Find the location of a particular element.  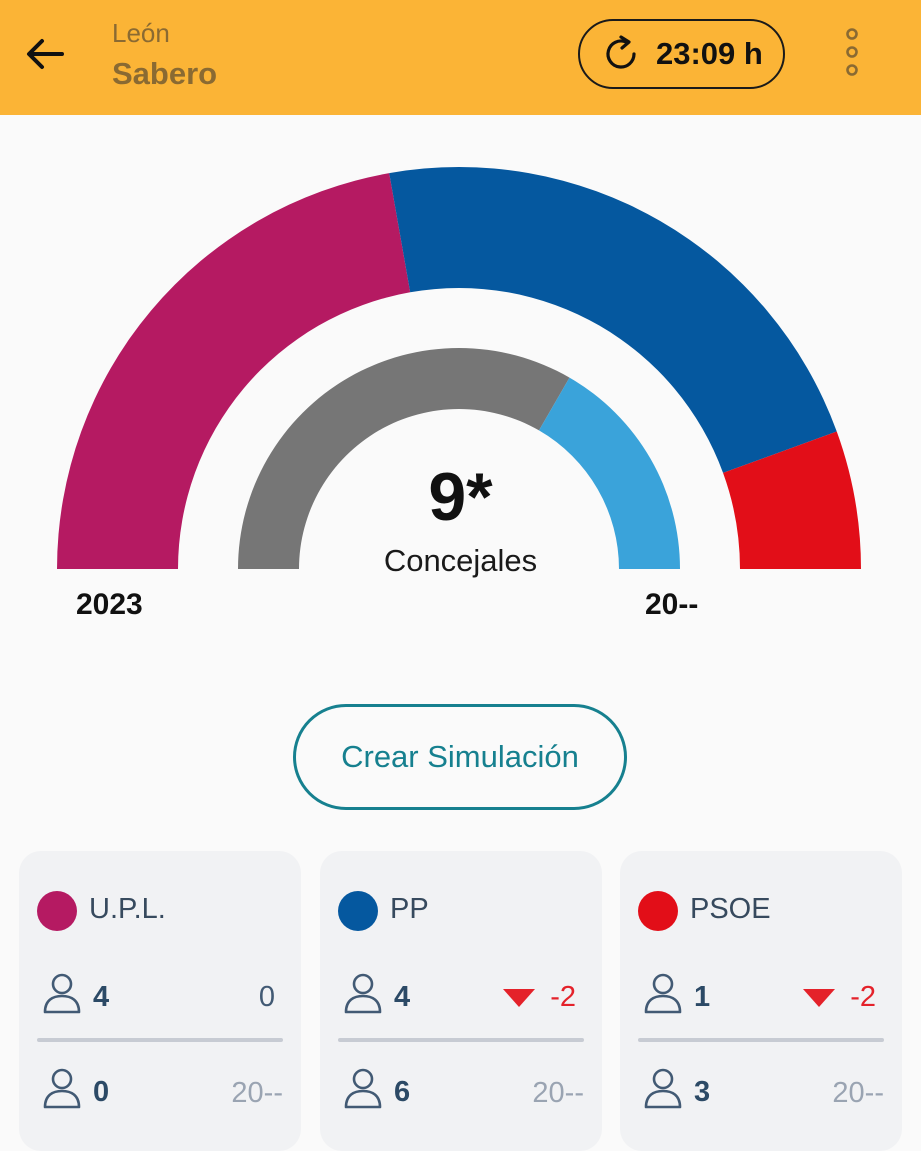

party-card-psoe: PSOE 1 -2 3 20-- is located at coordinates (761, 1001).